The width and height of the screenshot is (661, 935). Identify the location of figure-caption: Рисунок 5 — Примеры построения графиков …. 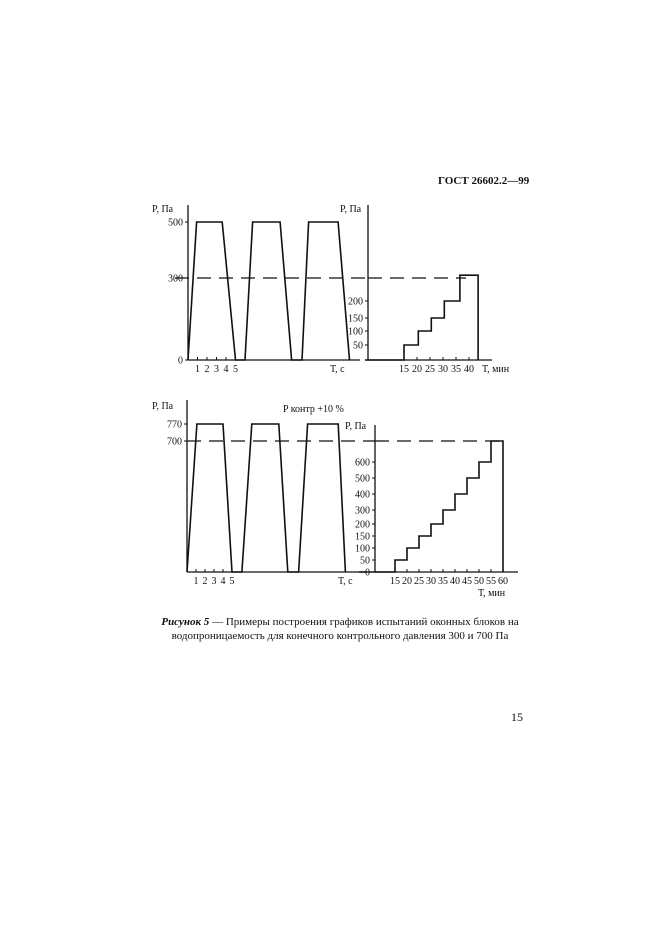
(340, 629).